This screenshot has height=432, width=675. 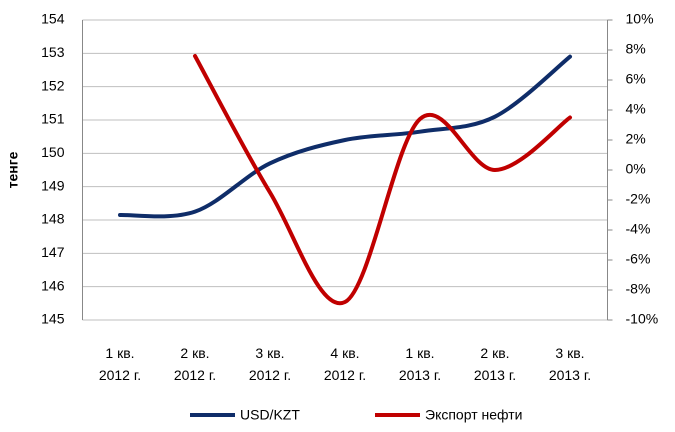 I want to click on y-tick-label: 145, so click(x=53, y=319).